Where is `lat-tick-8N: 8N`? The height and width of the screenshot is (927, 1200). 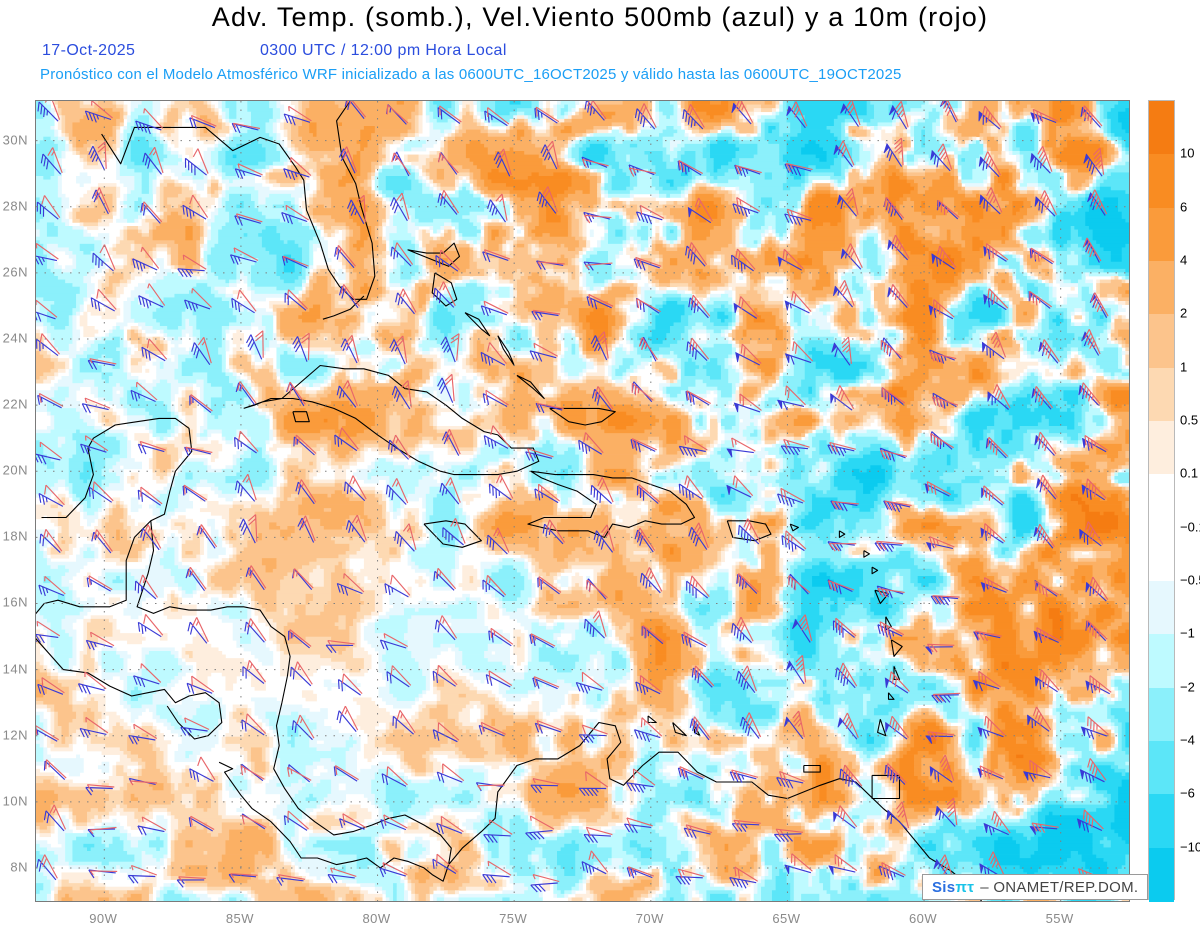
lat-tick-8N: 8N is located at coordinates (14, 866).